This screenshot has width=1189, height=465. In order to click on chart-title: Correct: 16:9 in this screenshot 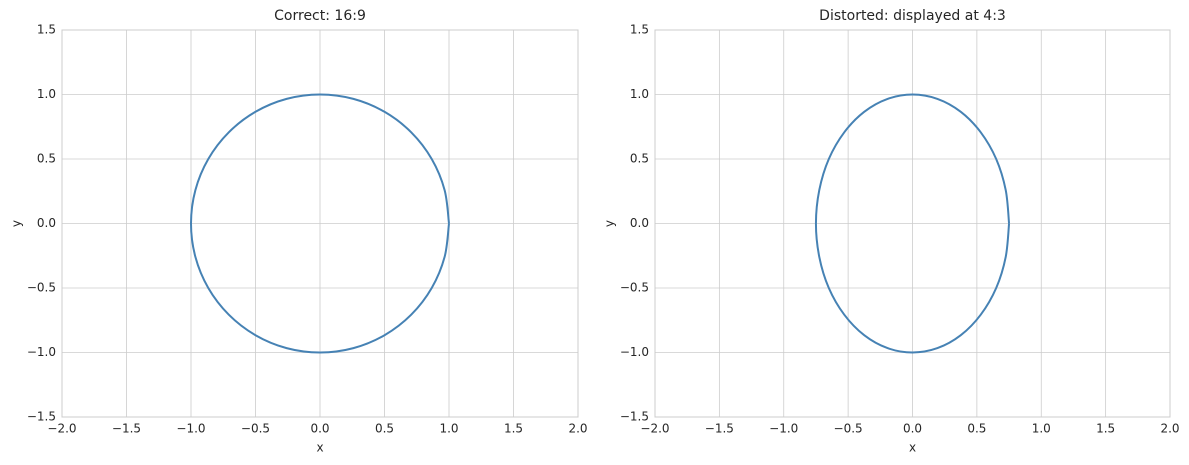, I will do `click(320, 16)`.